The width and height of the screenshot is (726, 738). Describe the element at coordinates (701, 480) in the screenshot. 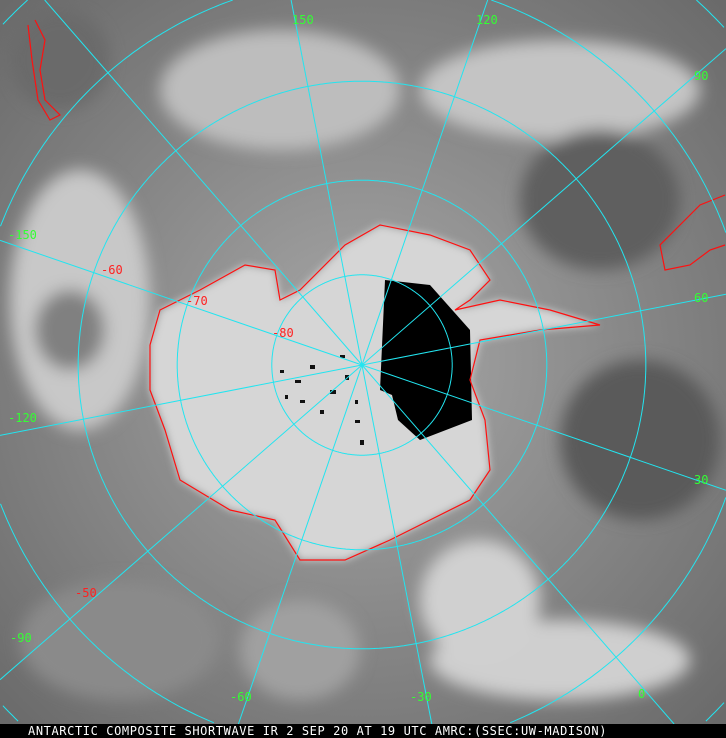

I see `lon-label-30: 30` at that location.